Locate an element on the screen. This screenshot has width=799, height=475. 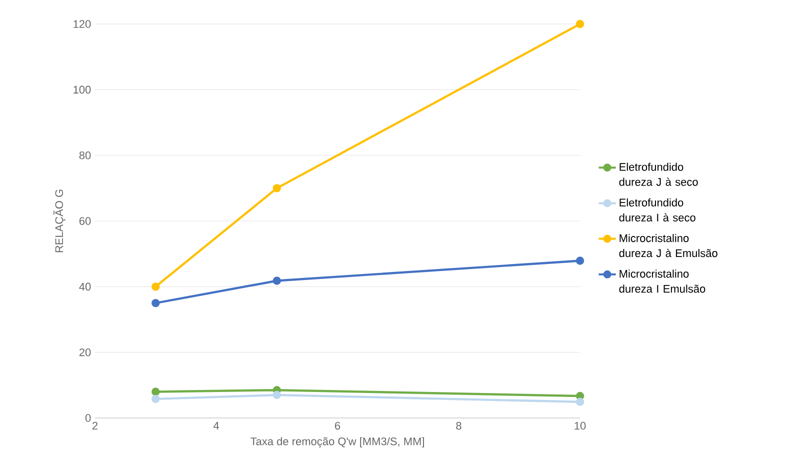
legend-label: Microcristalino dureza J à Emulsão is located at coordinates (668, 246).